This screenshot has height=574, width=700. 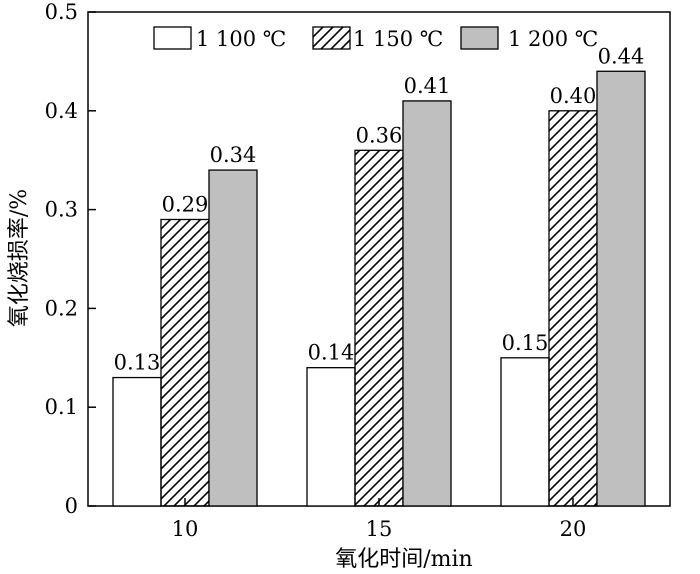 What do you see at coordinates (61, 12) in the screenshot?
I see `y-tick-label: 0.5` at bounding box center [61, 12].